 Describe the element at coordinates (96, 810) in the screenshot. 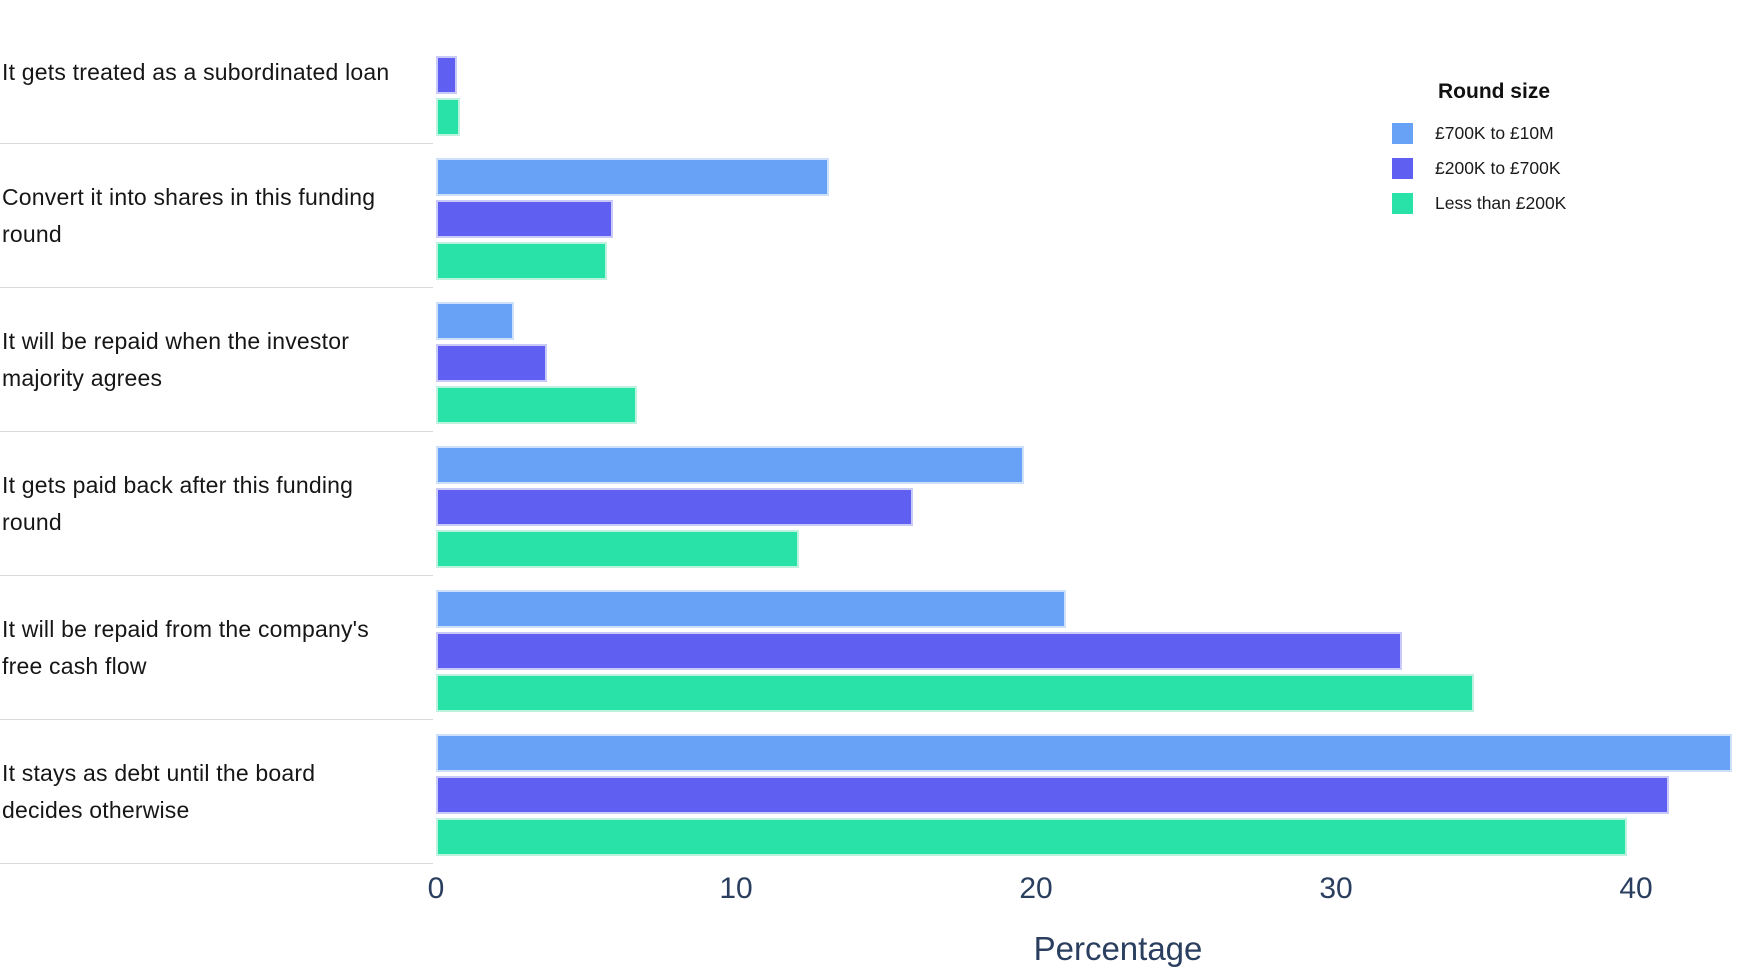

I see `category-label-line: decides otherwise` at that location.